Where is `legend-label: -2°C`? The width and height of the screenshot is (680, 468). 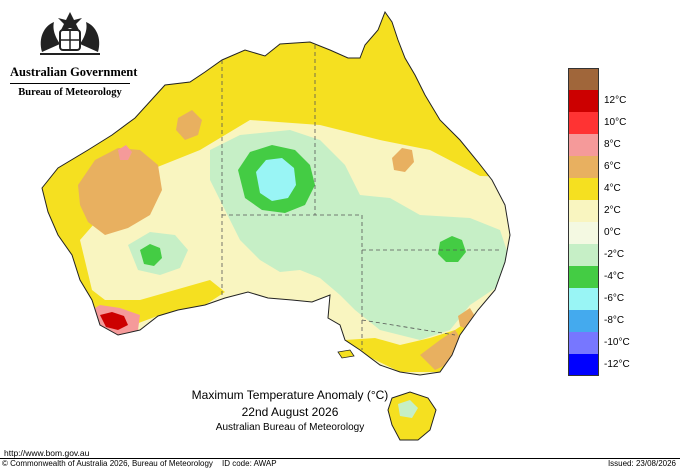 legend-label: -2°C is located at coordinates (614, 254).